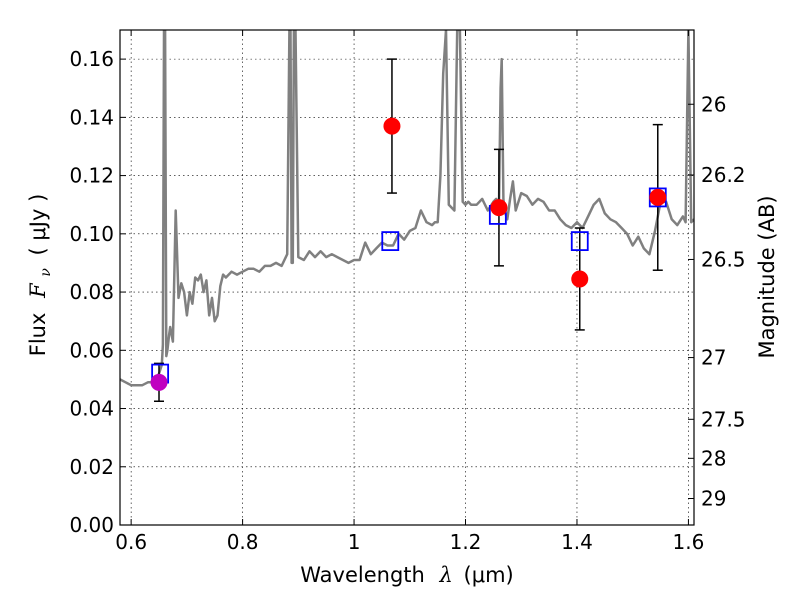 The width and height of the screenshot is (800, 600). What do you see at coordinates (91, 525) in the screenshot?
I see `y-tick-label: 0.00` at bounding box center [91, 525].